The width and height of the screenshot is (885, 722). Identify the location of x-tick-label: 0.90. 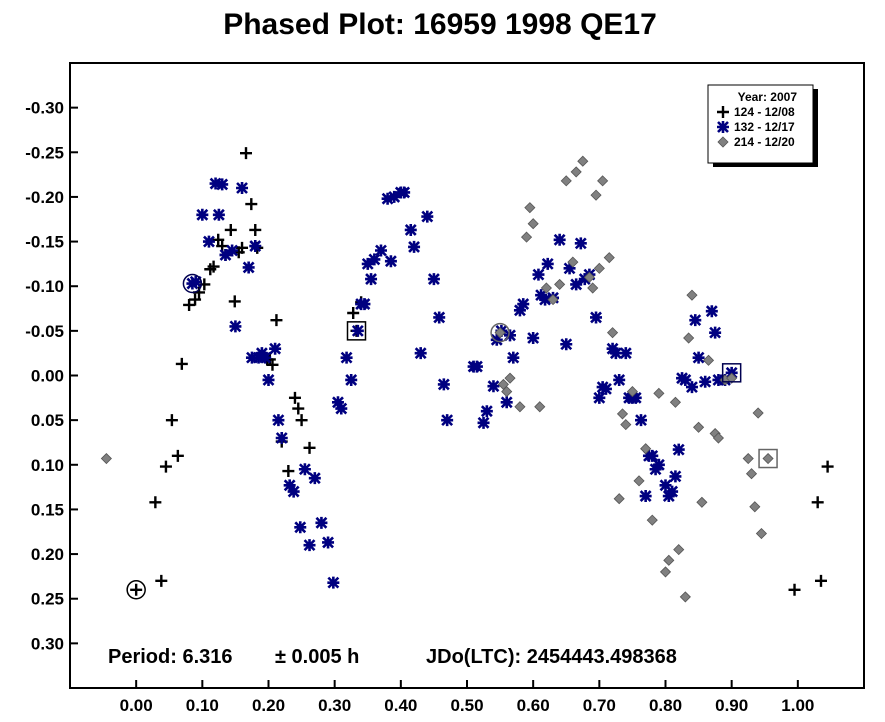
(731, 705).